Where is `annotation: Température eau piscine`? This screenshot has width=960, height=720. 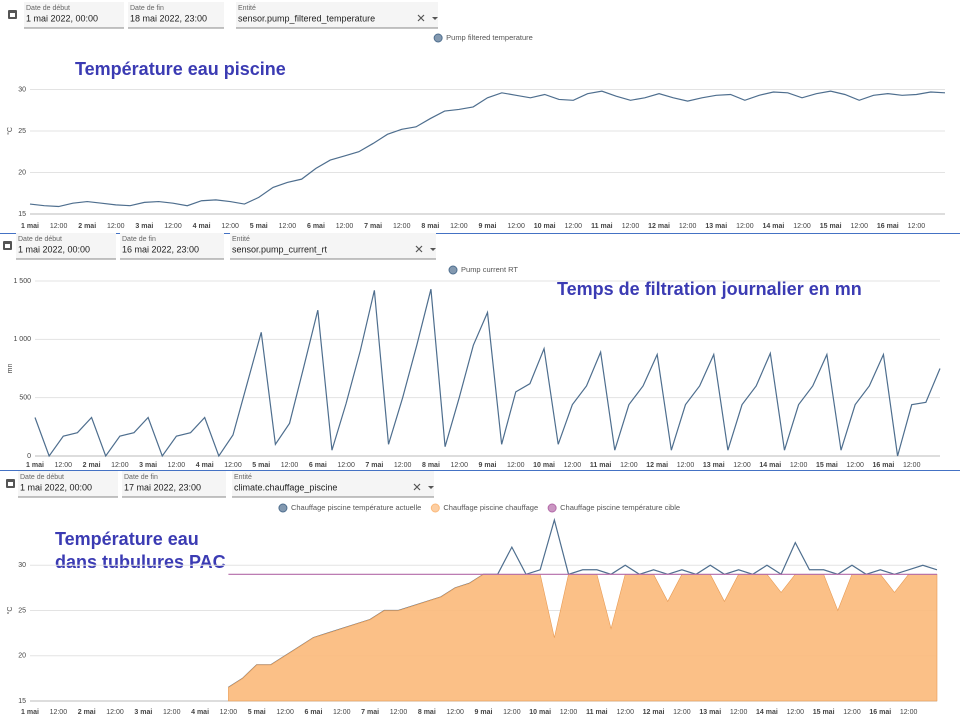 annotation: Température eau piscine is located at coordinates (180, 69).